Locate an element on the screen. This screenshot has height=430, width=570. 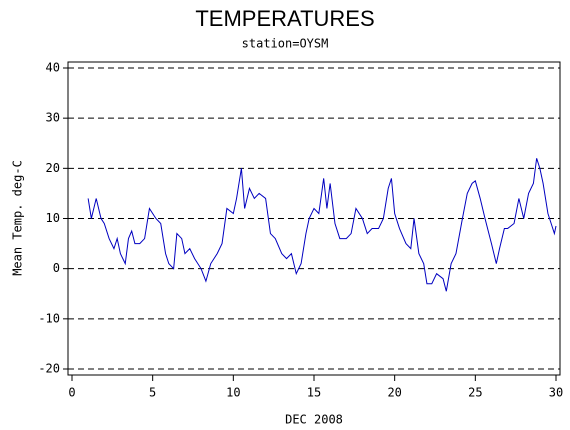
y-tick-label: 10 is located at coordinates (53, 218).